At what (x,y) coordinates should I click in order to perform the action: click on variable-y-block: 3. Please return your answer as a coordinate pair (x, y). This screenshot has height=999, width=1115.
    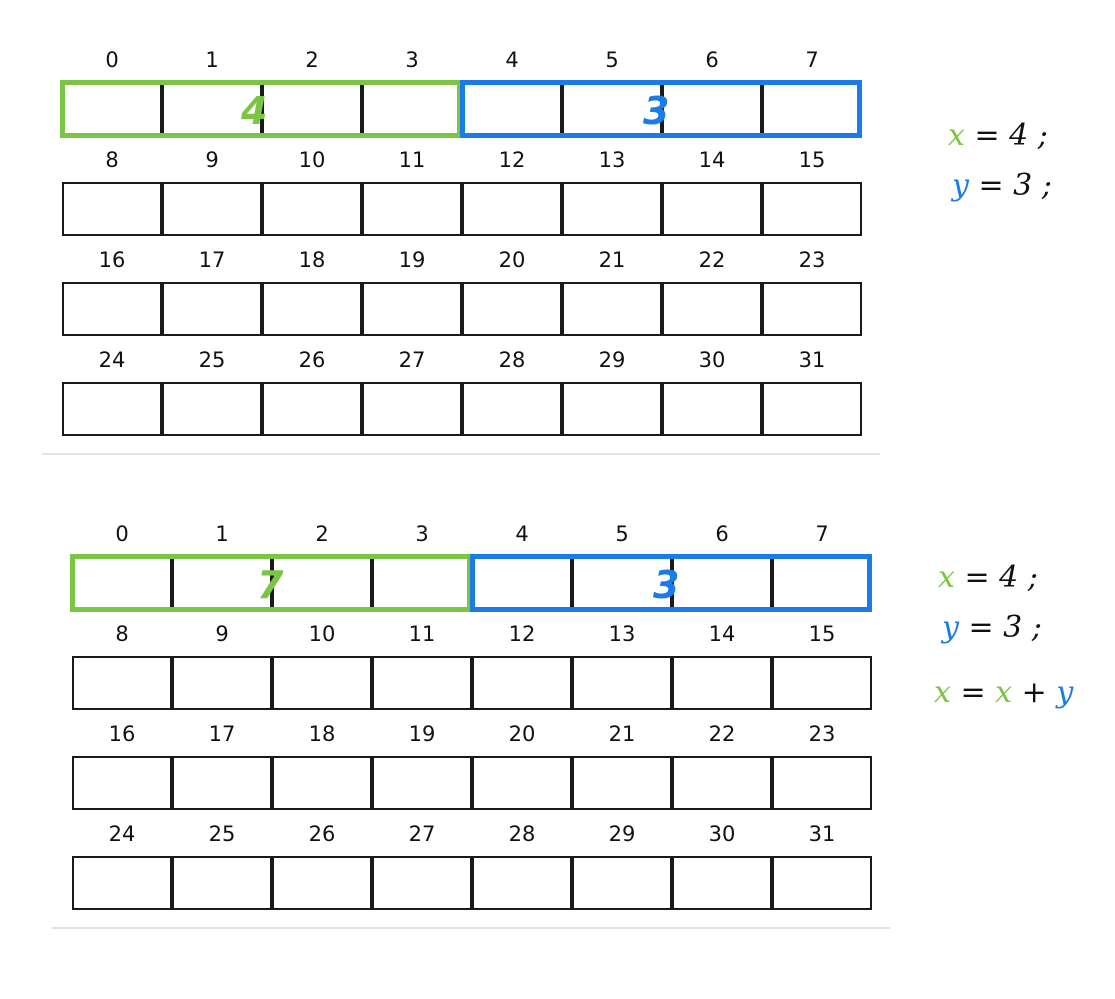
    Looking at the image, I should click on (661, 109).